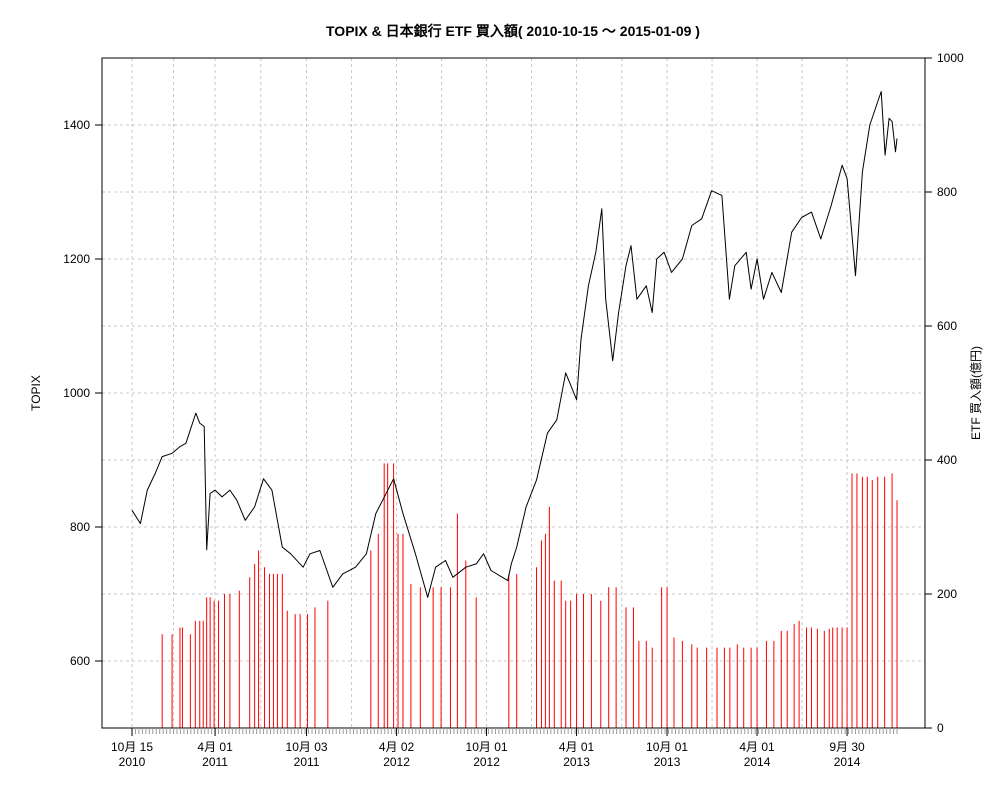  I want to click on y-axis-right: 0 200 400 600 800 1000, so click(944, 393).